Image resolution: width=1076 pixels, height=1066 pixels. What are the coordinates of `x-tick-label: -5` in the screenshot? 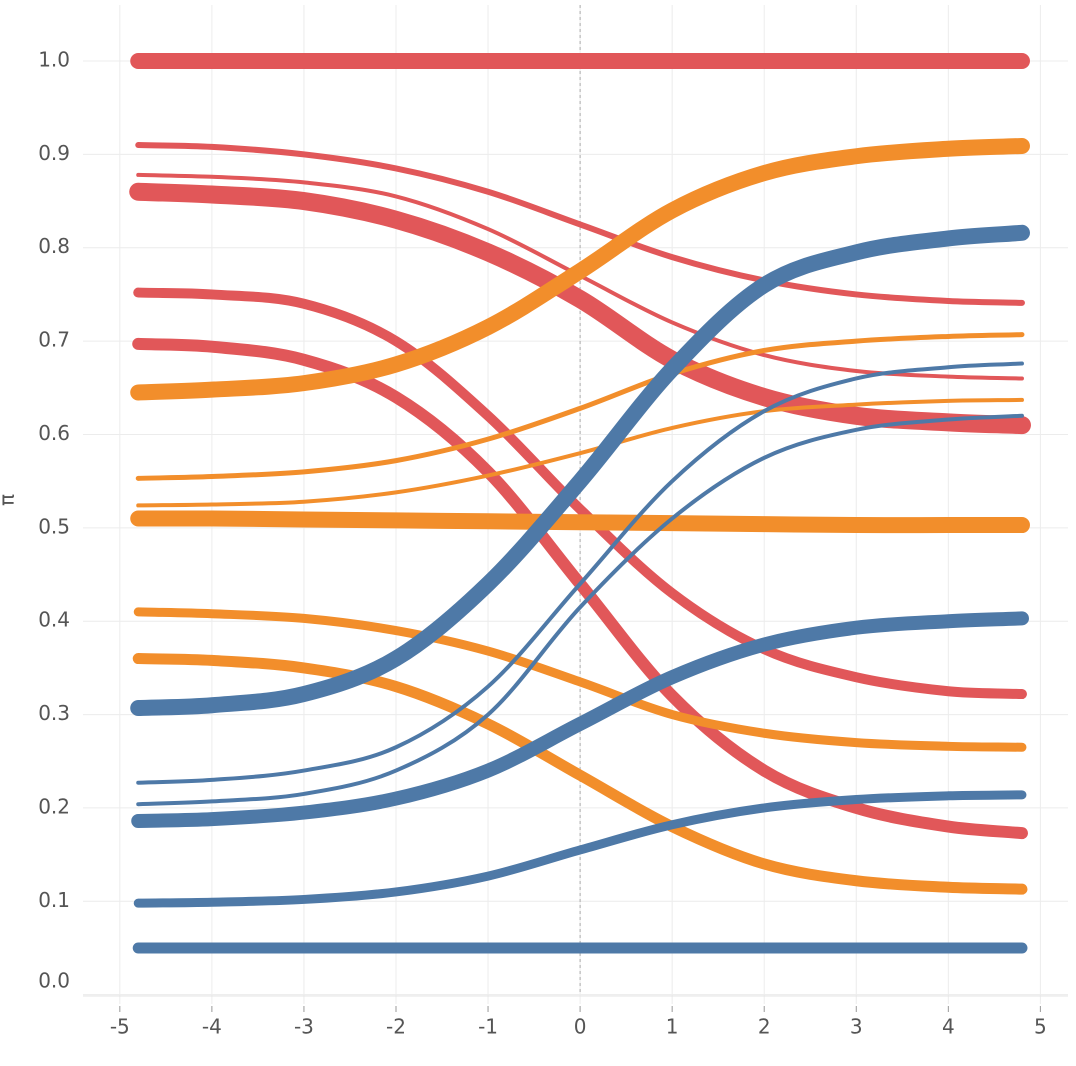 It's located at (120, 1027).